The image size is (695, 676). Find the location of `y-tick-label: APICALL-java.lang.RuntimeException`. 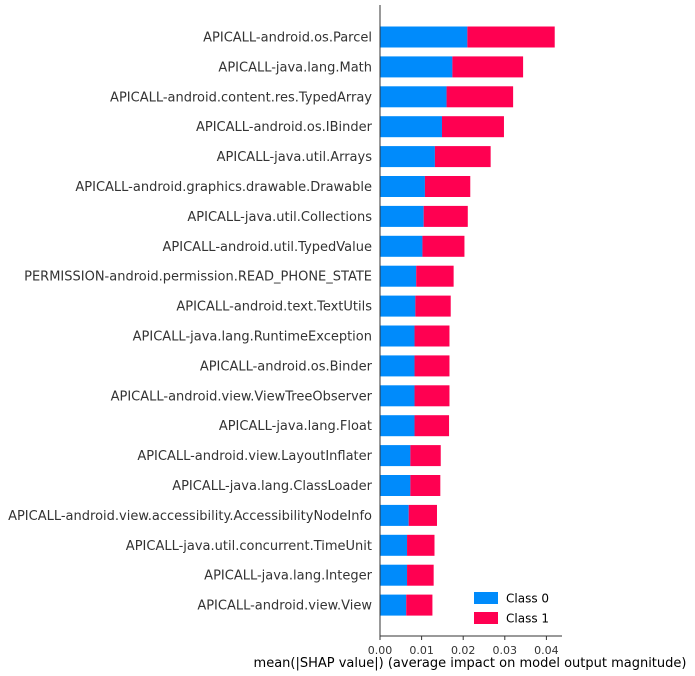

y-tick-label: APICALL-java.lang.RuntimeException is located at coordinates (252, 337).